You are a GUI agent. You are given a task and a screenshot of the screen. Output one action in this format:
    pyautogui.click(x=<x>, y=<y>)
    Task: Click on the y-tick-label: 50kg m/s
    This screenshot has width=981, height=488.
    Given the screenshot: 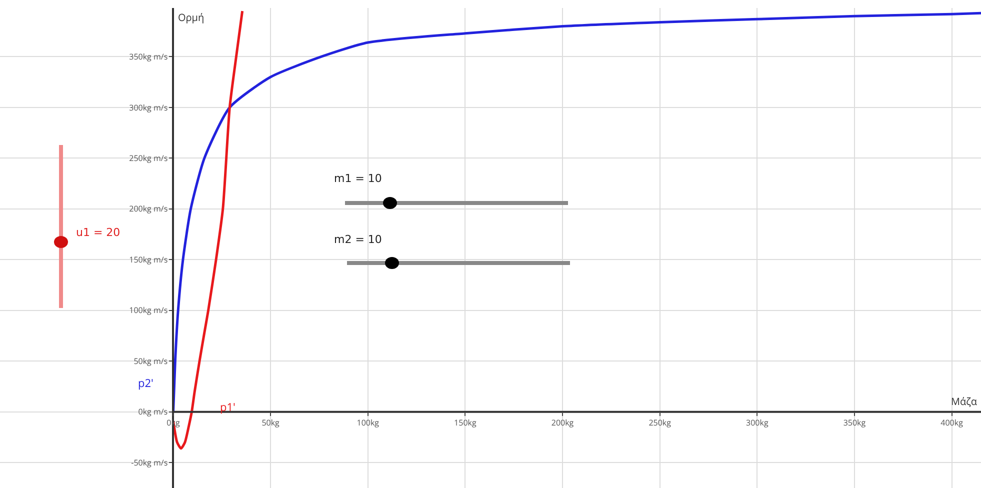 What is the action you would take?
    pyautogui.click(x=151, y=361)
    